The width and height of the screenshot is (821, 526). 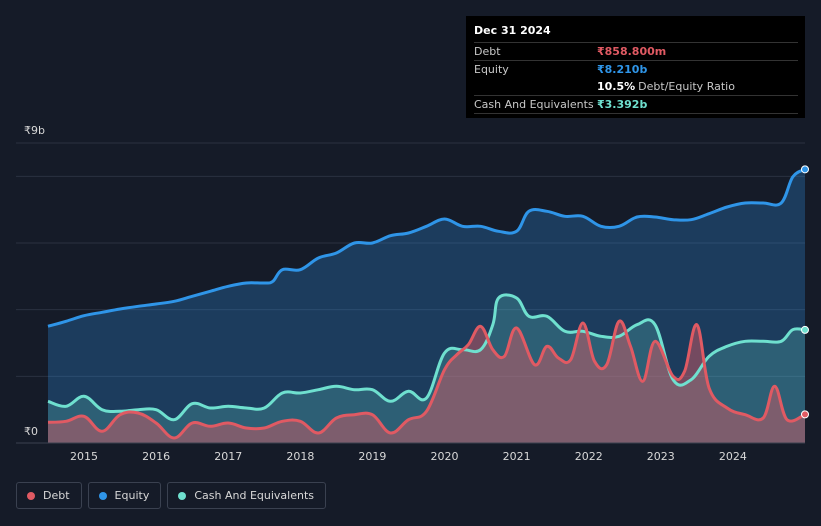 I want to click on y-axis-top-label: ₹9b, so click(x=34, y=130).